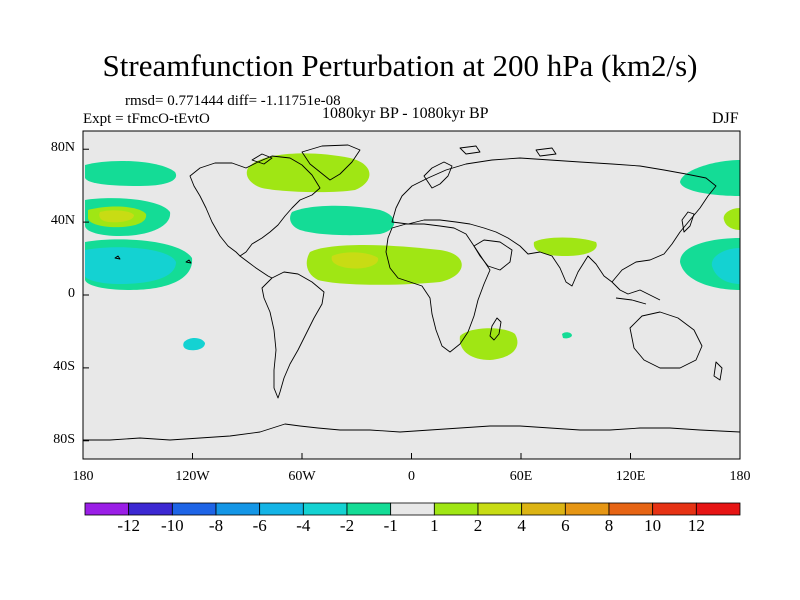 This screenshot has height=600, width=800. Describe the element at coordinates (609, 525) in the screenshot. I see `colorbar-label: 8` at that location.